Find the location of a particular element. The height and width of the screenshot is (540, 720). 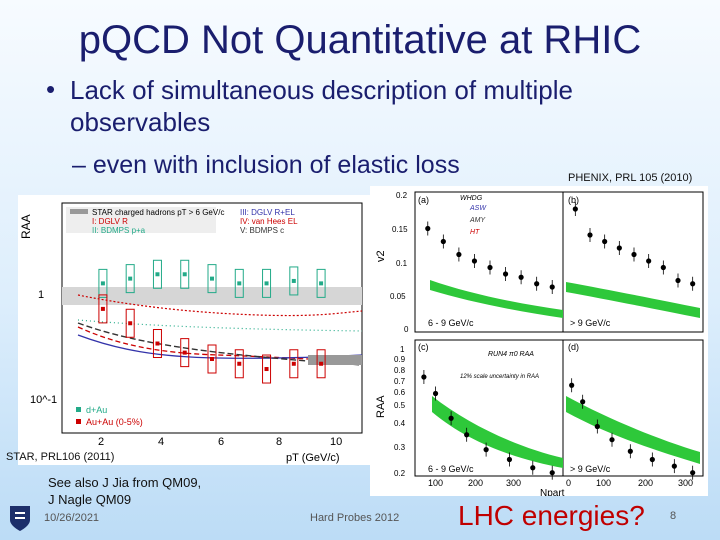

star-xlabel: pT (GeV/c) is located at coordinates (313, 458).